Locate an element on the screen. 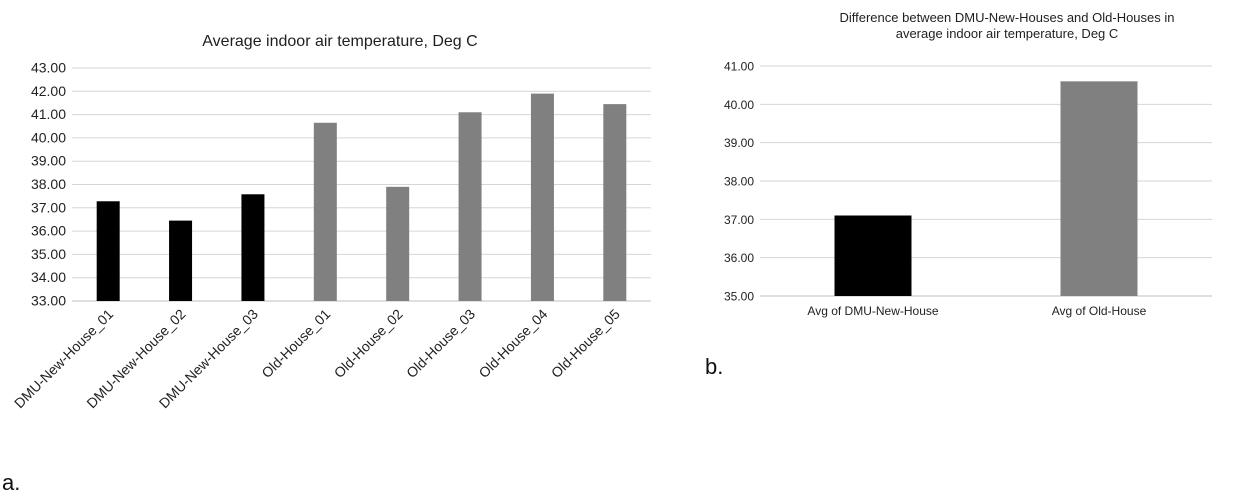 The height and width of the screenshot is (500, 1237). b-y-tick-label: 35.00 is located at coordinates (739, 297).